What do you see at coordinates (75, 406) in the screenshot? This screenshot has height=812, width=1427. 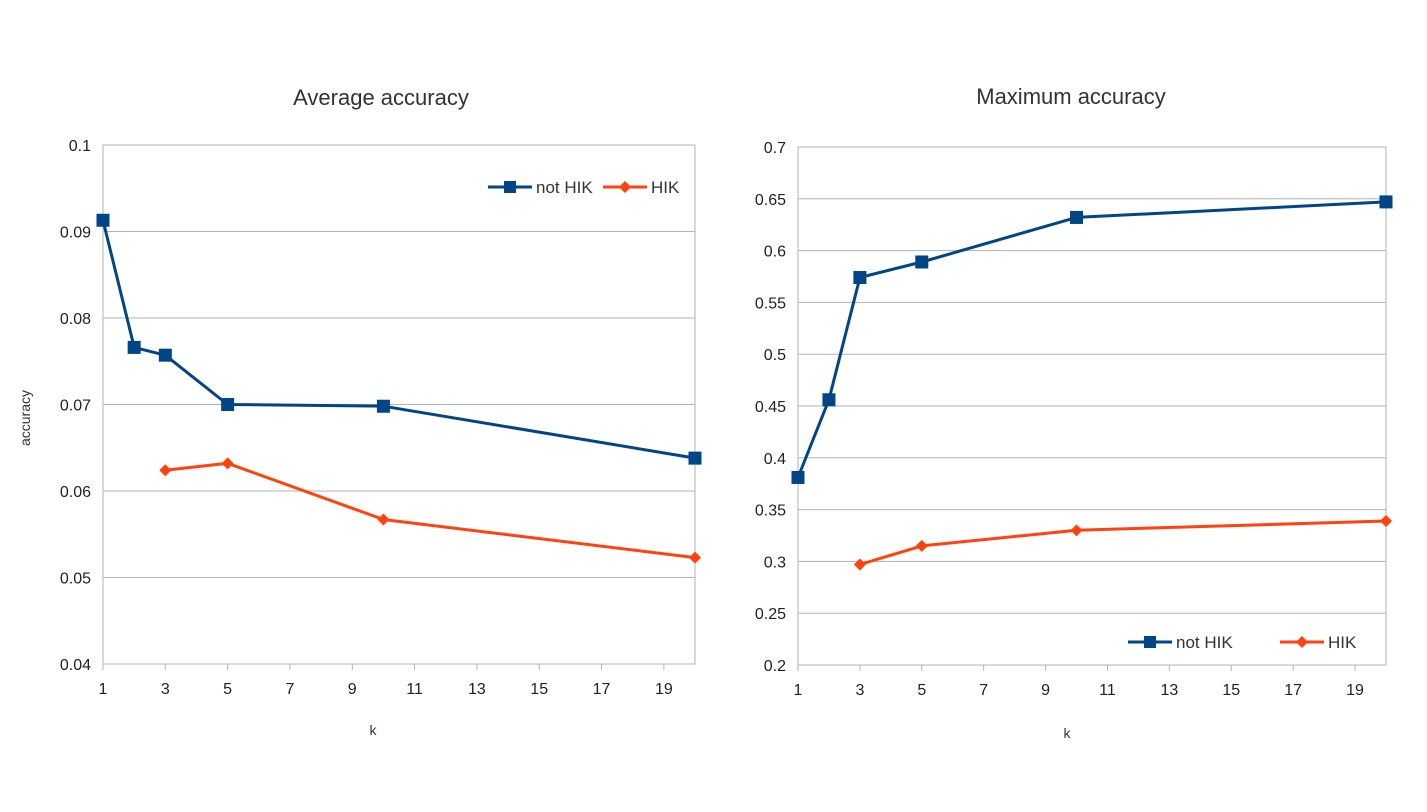 I see `y-tick-label: 0.07` at bounding box center [75, 406].